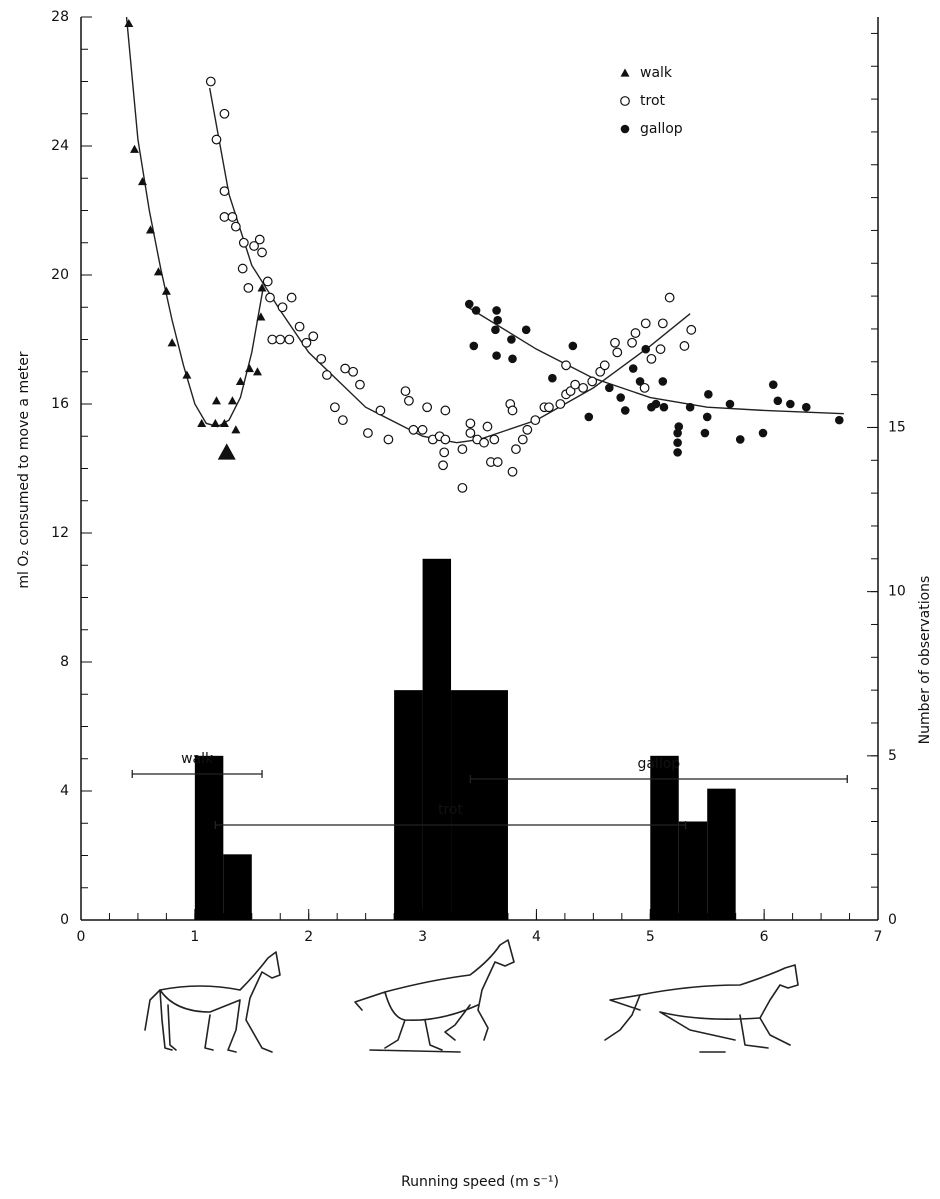 Image resolution: width=940 pixels, height=1199 pixels. What do you see at coordinates (897, 592) in the screenshot?
I see `y2-tick-label: 10` at bounding box center [897, 592].